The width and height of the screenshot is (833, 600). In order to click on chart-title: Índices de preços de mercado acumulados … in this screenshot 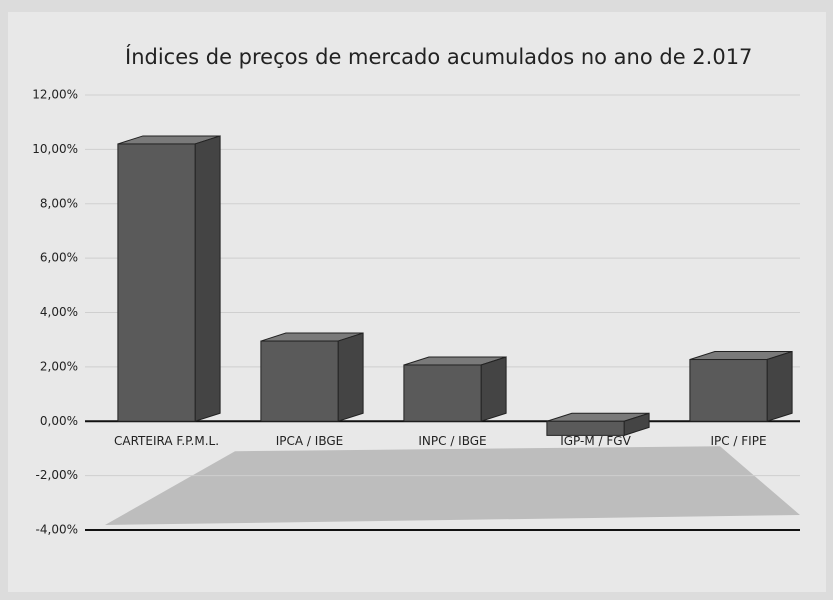, I will do `click(438, 56)`.